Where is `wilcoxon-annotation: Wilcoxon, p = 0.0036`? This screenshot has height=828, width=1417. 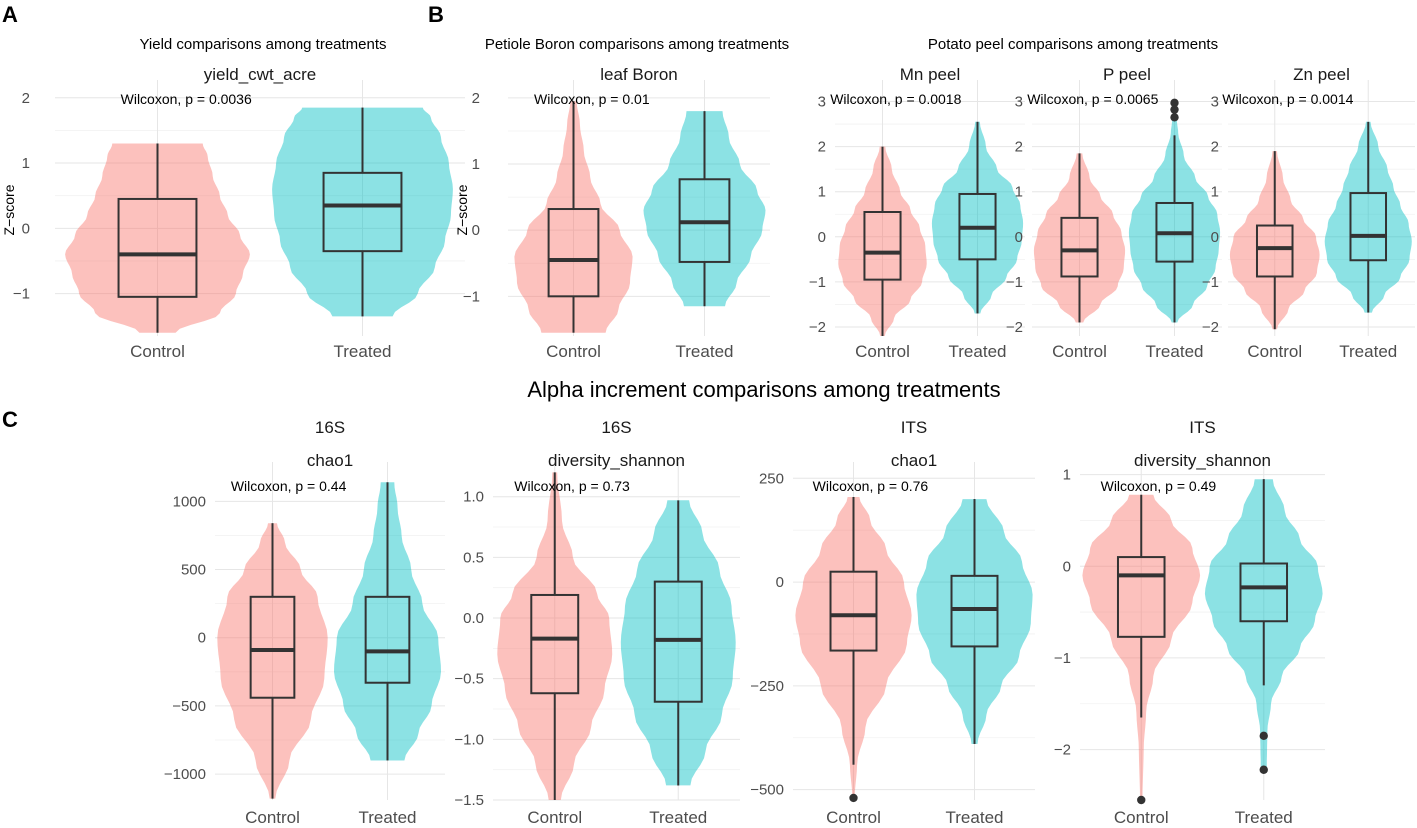
wilcoxon-annotation: Wilcoxon, p = 0.0036 is located at coordinates (186, 99).